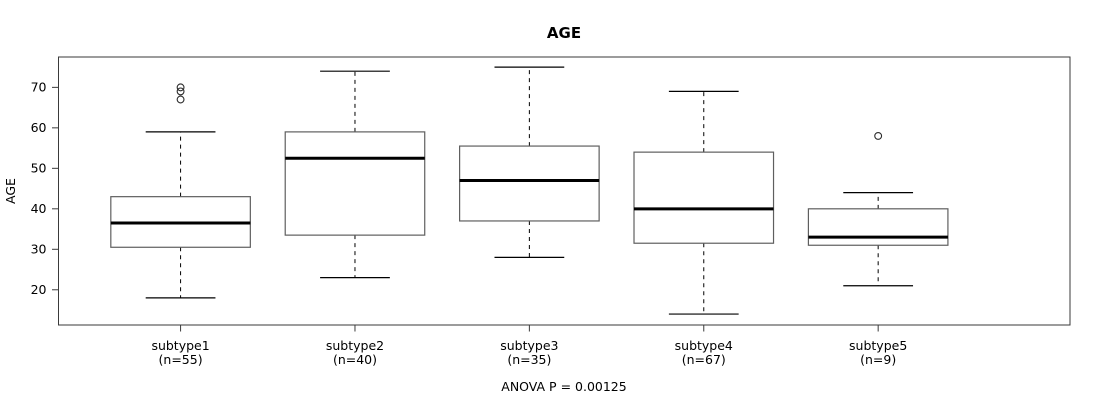 The image size is (1100, 400). What do you see at coordinates (10, 191) in the screenshot?
I see `y-axis-title: AGE` at bounding box center [10, 191].